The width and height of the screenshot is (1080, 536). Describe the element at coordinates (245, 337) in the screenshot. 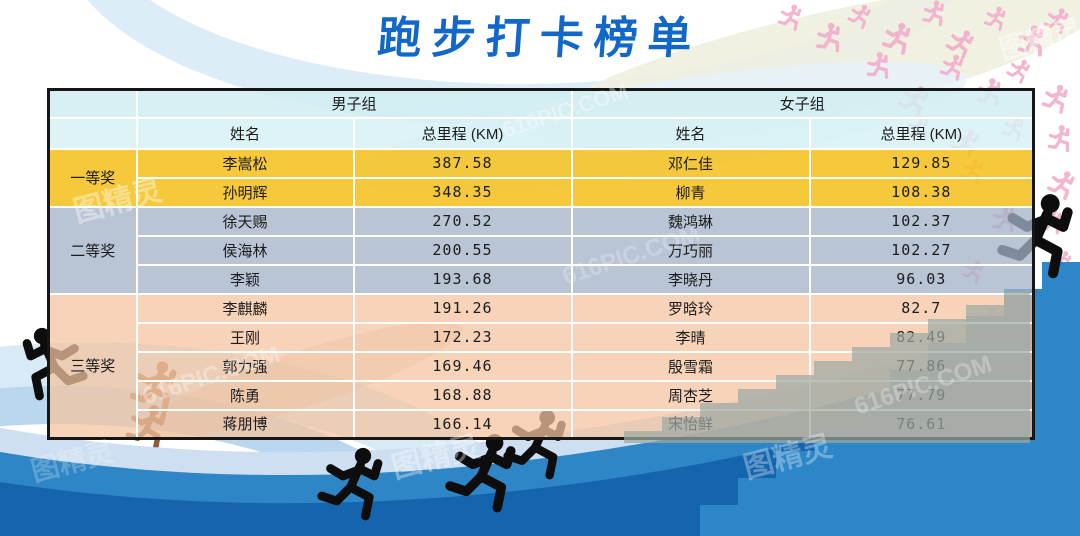

I see `men-name-cell: 王刚` at that location.